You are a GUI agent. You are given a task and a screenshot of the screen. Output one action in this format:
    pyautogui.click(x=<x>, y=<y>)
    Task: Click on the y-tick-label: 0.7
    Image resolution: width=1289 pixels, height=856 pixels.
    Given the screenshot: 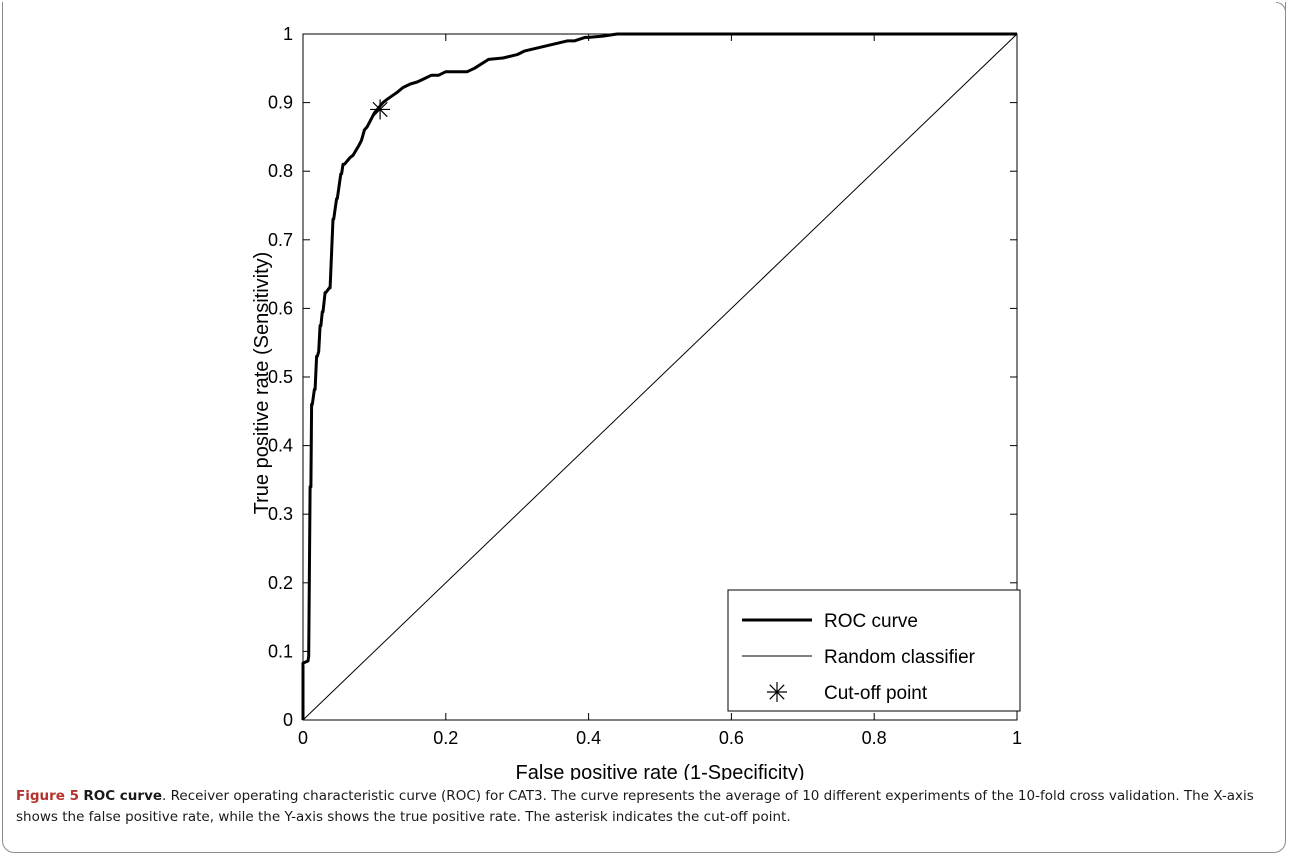 What is the action you would take?
    pyautogui.click(x=280, y=240)
    